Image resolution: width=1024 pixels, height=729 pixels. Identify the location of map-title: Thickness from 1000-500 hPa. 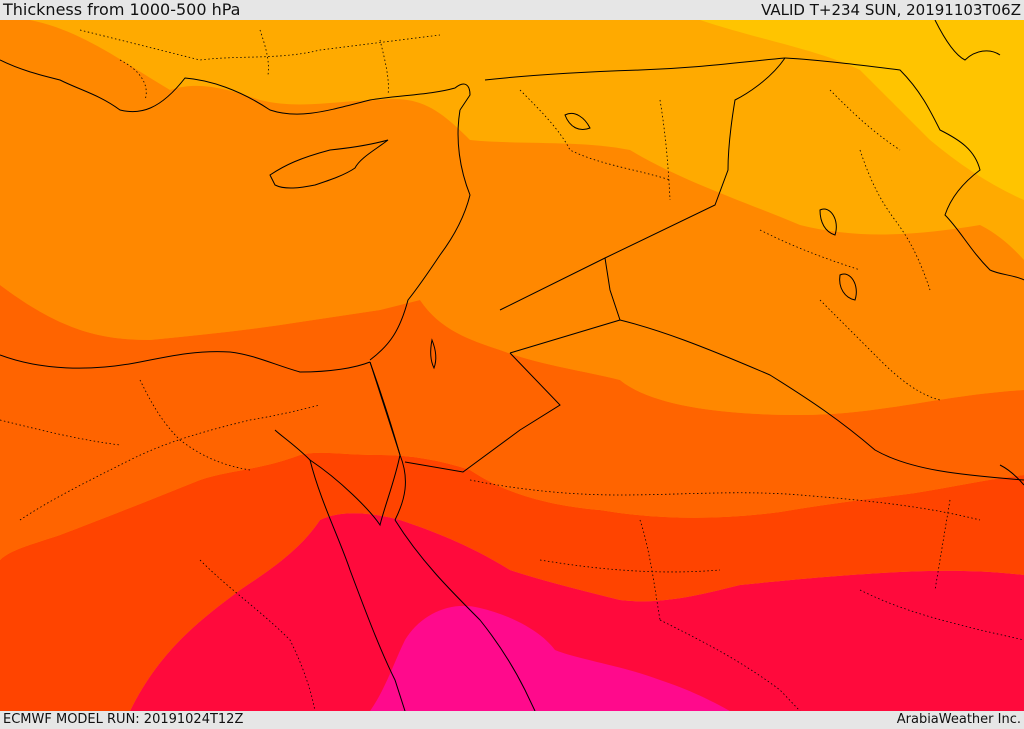
(122, 9).